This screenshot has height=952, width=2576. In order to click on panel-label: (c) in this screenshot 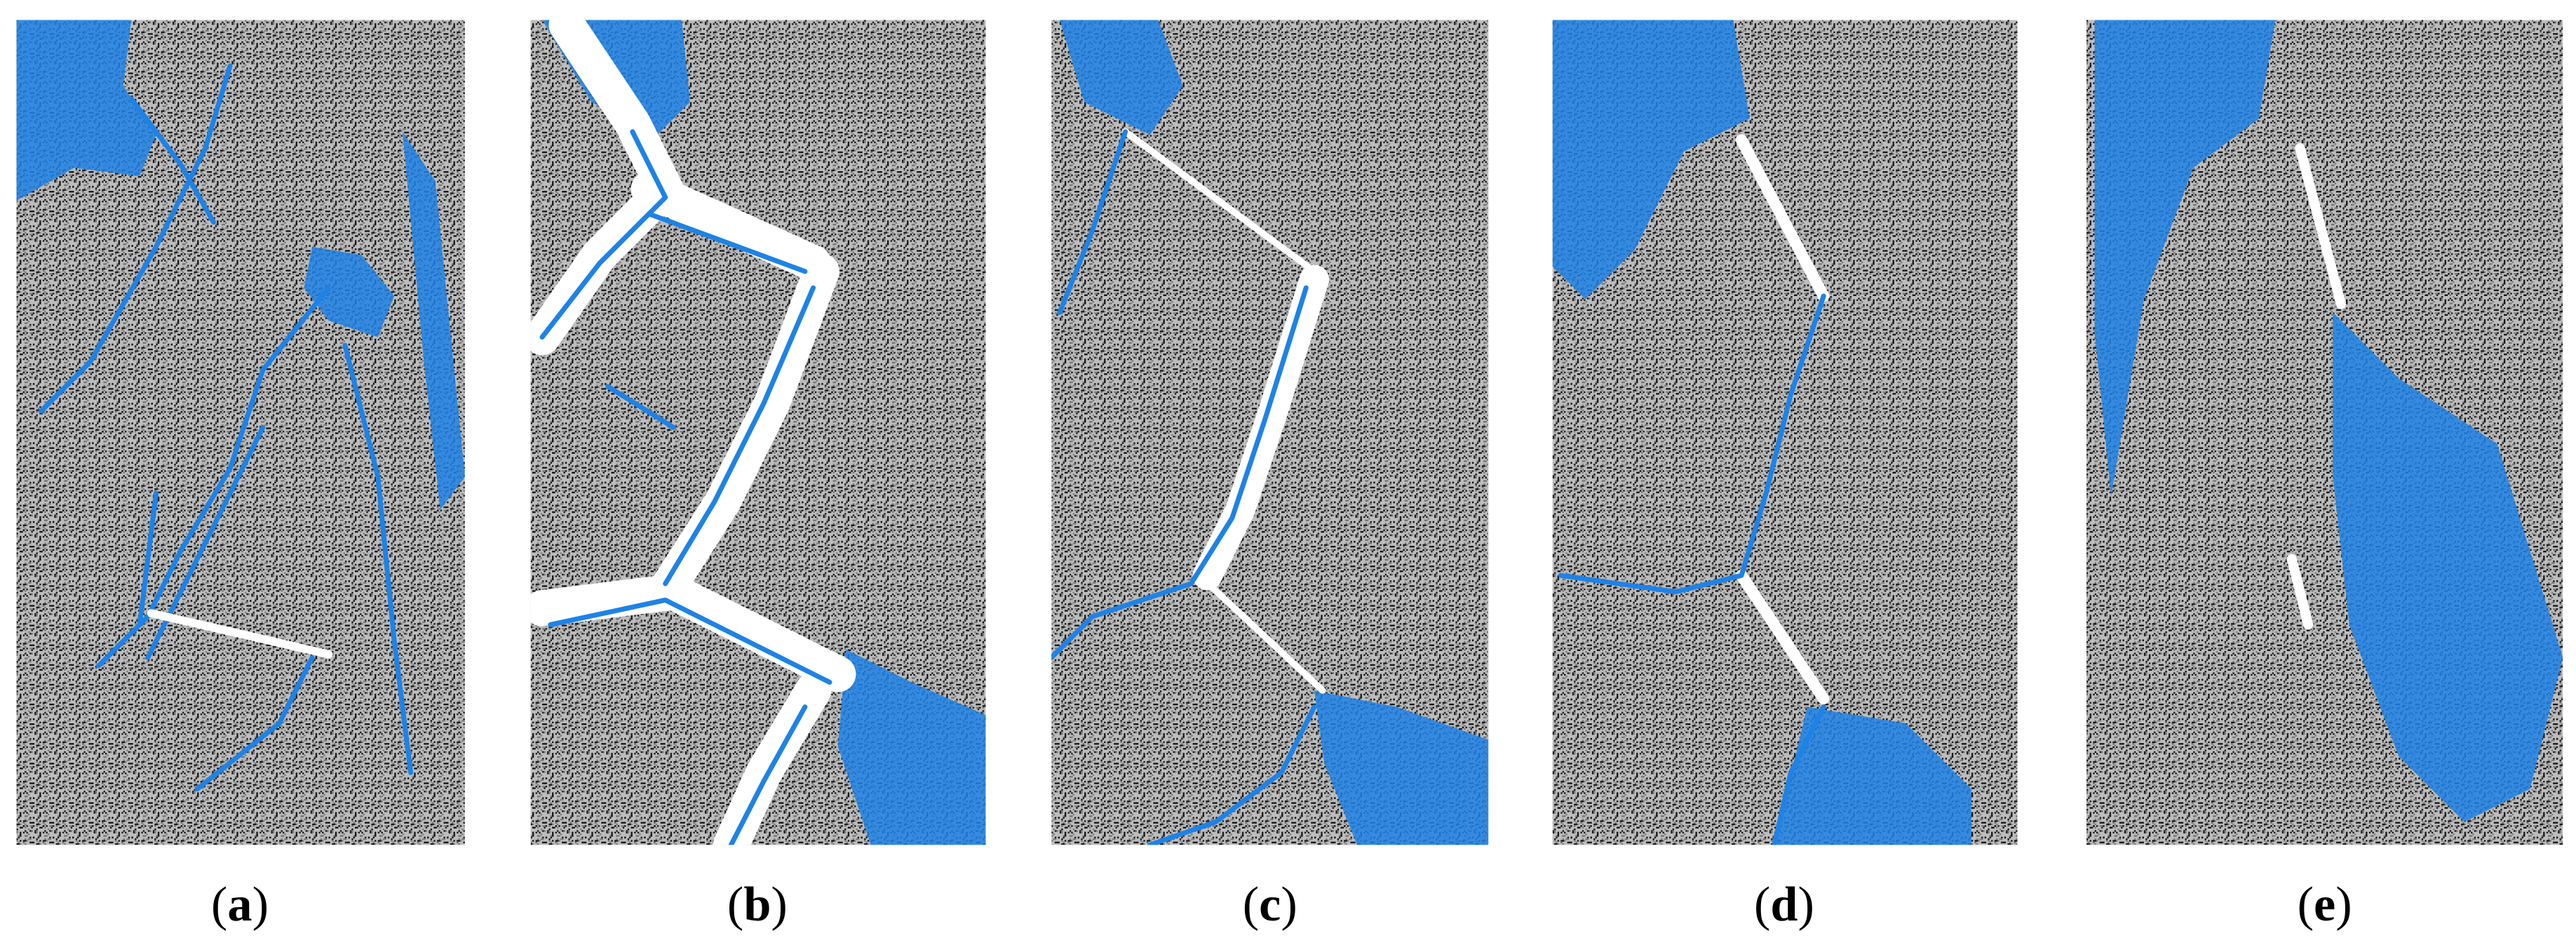, I will do `click(1270, 904)`.